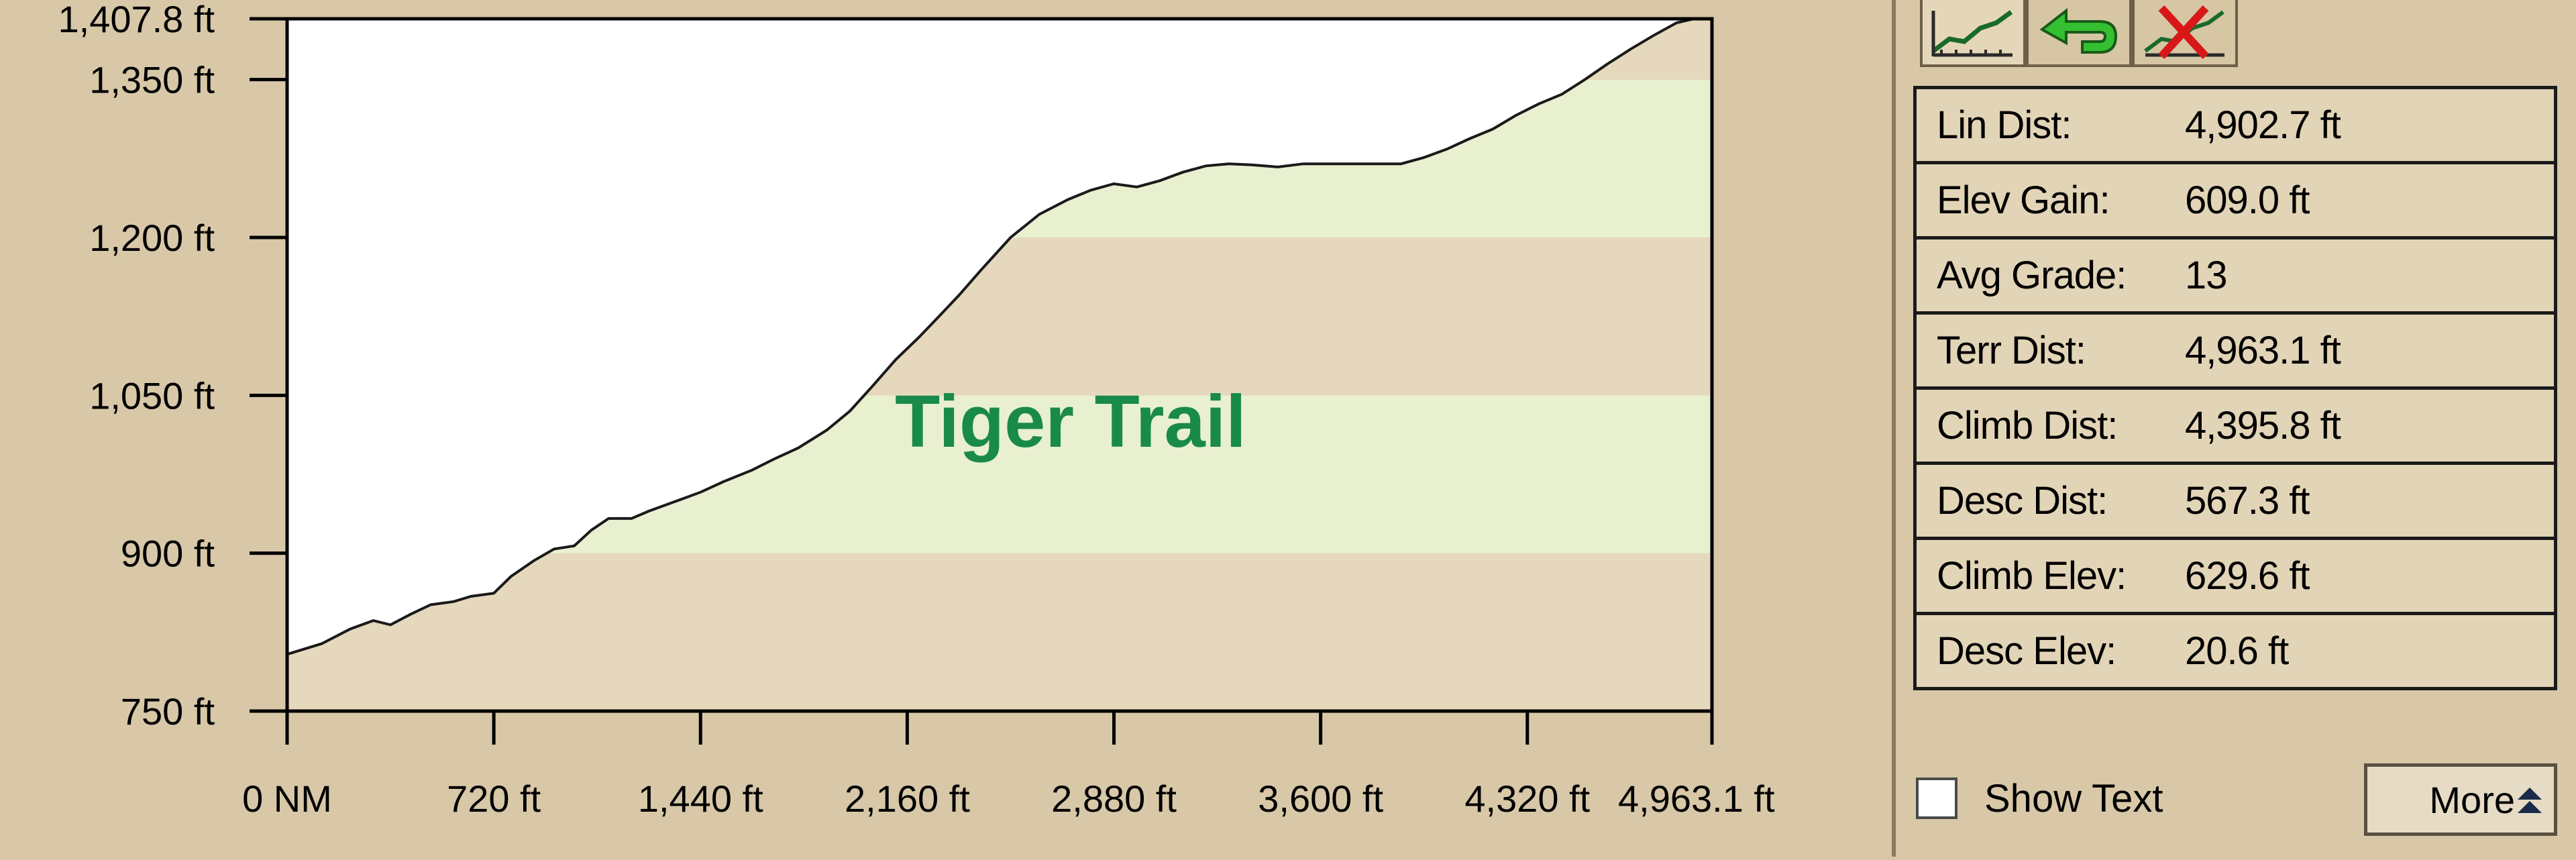  I want to click on stat-row: Terr Dist: 4,963.1 ft, so click(2235, 350).